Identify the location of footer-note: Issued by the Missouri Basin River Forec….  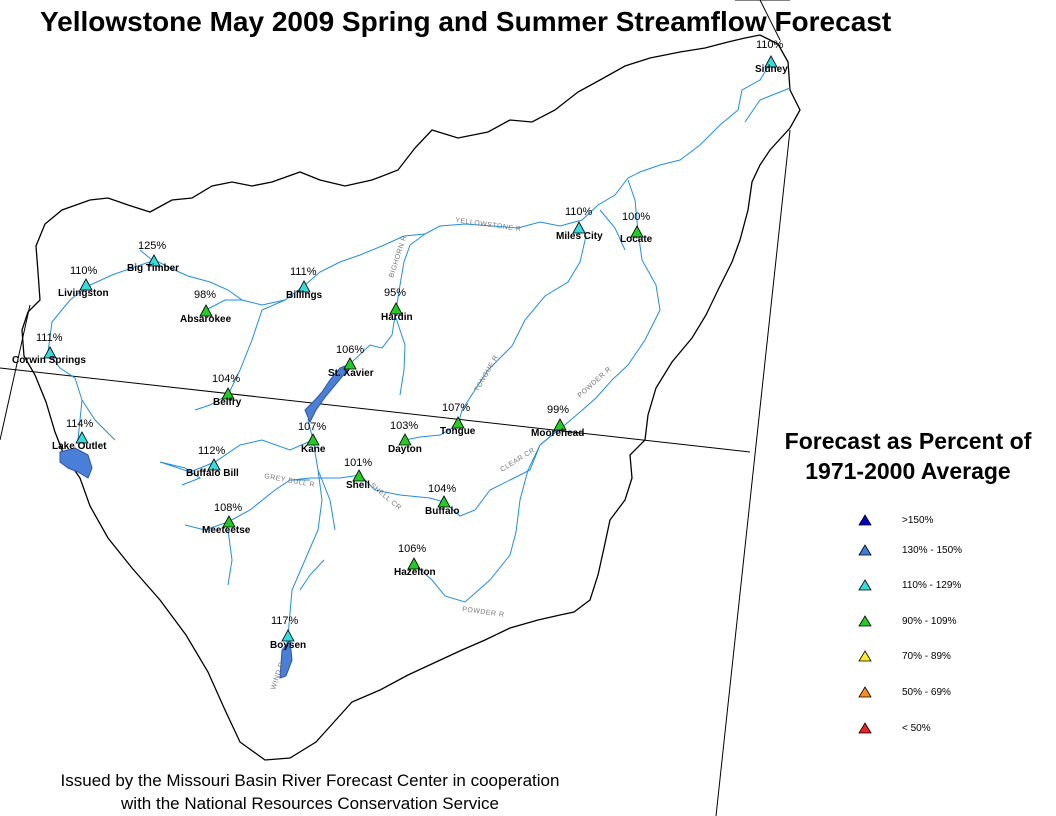
(310, 792).